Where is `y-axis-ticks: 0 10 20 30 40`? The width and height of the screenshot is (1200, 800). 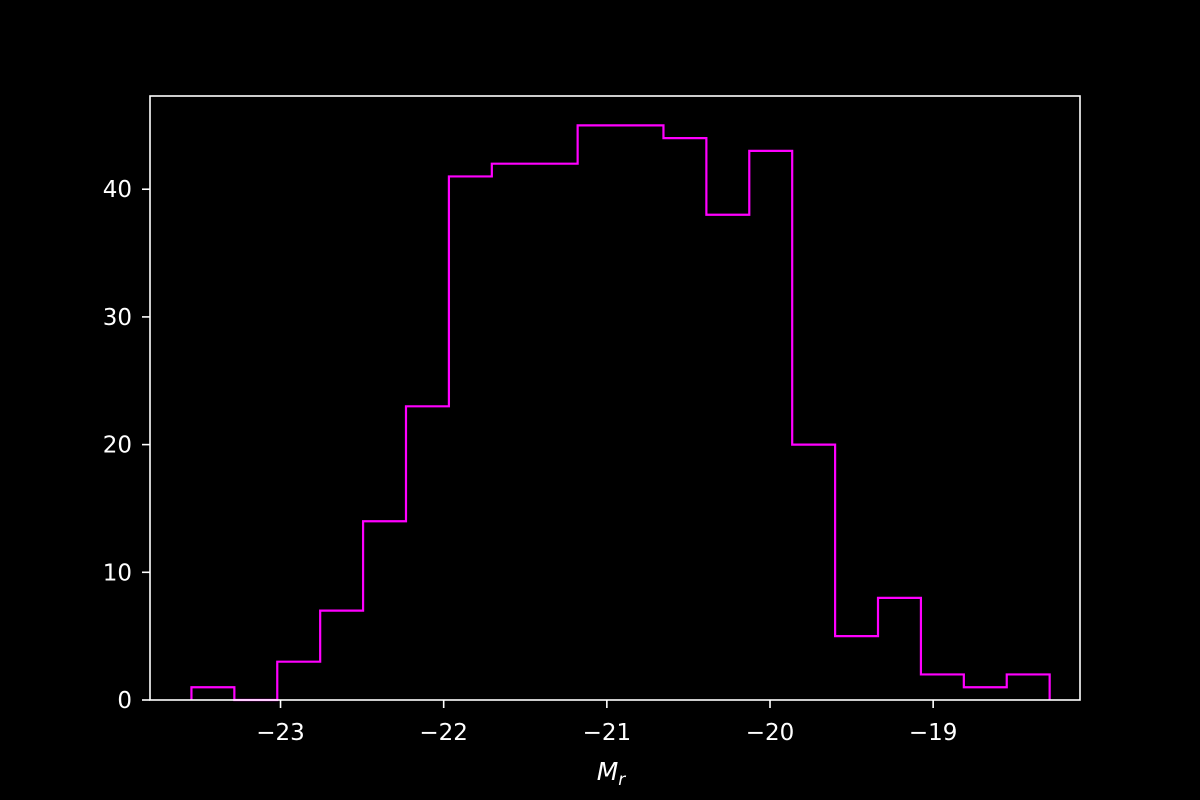
y-axis-ticks: 0 10 20 30 40 is located at coordinates (126, 445).